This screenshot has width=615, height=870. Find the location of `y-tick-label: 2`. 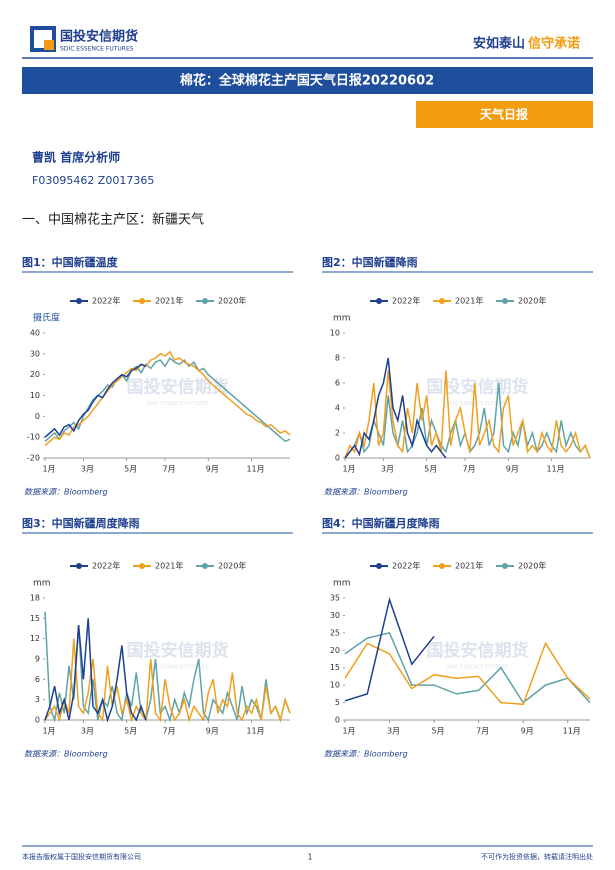

y-tick-label: 2 is located at coordinates (337, 433).